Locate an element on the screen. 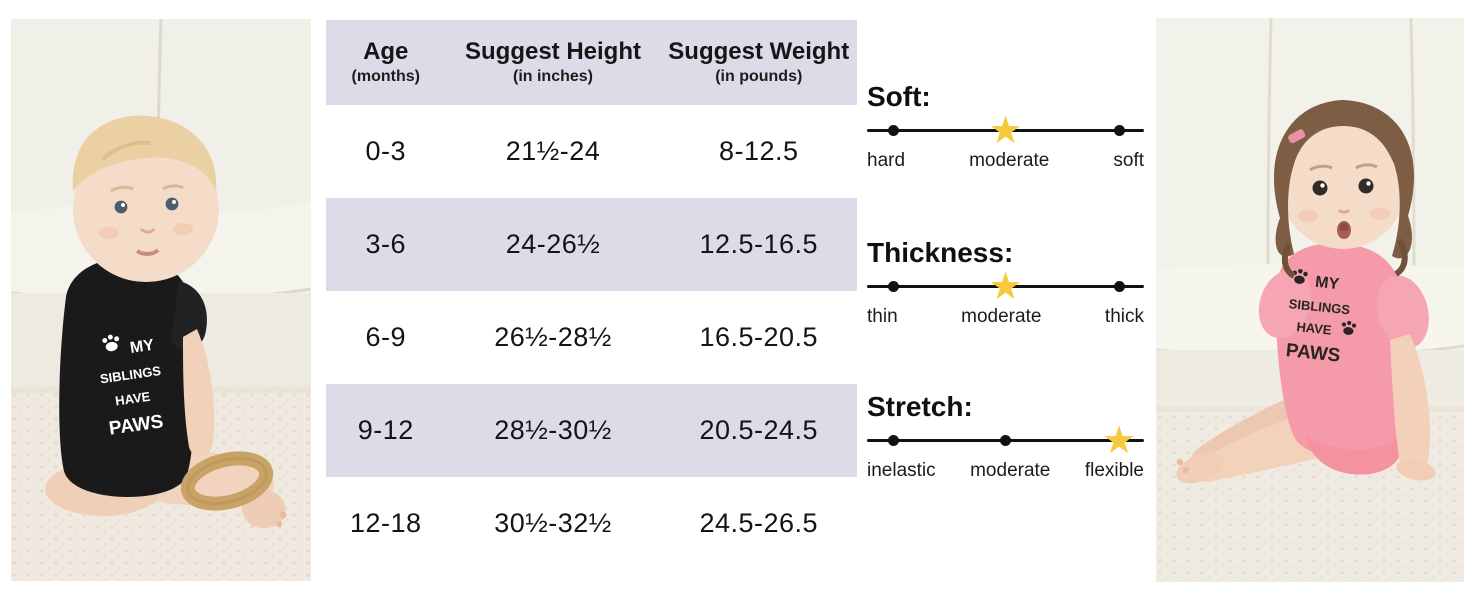  baby-figure: MY SIBLINGS HAVE PAWS is located at coordinates (166, 322).